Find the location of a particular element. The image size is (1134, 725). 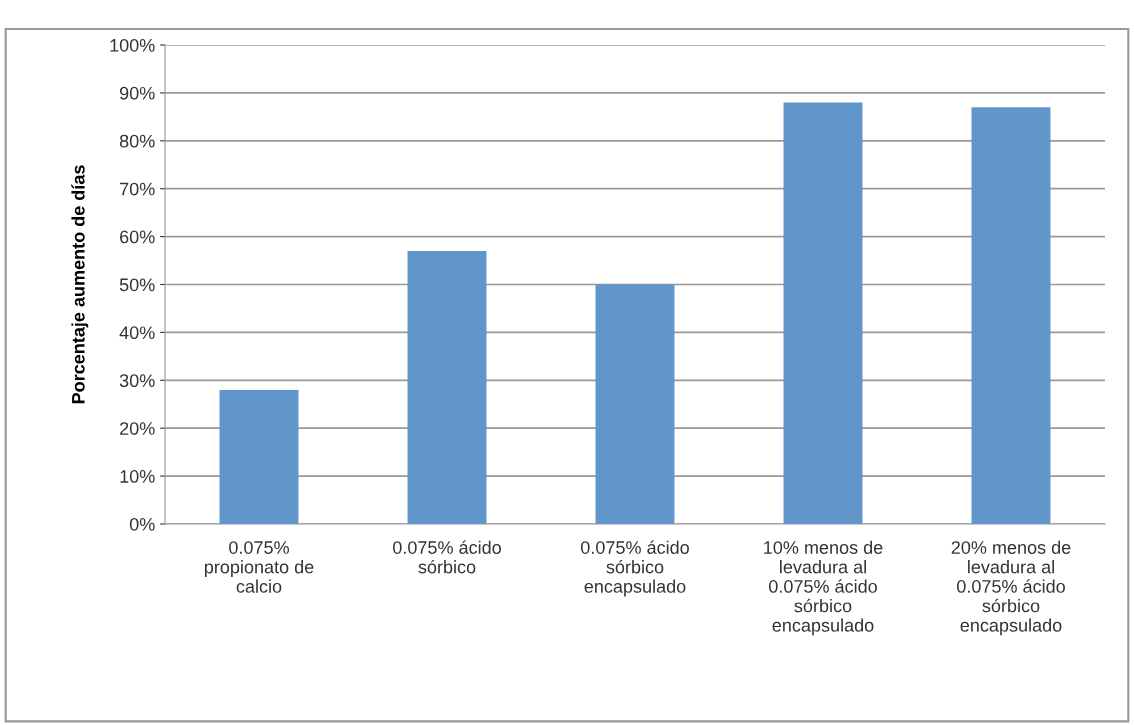

x-tick-label: 10% menos de levadura al 0.075% ácido sórbico encapsulado is located at coordinates (823, 588).